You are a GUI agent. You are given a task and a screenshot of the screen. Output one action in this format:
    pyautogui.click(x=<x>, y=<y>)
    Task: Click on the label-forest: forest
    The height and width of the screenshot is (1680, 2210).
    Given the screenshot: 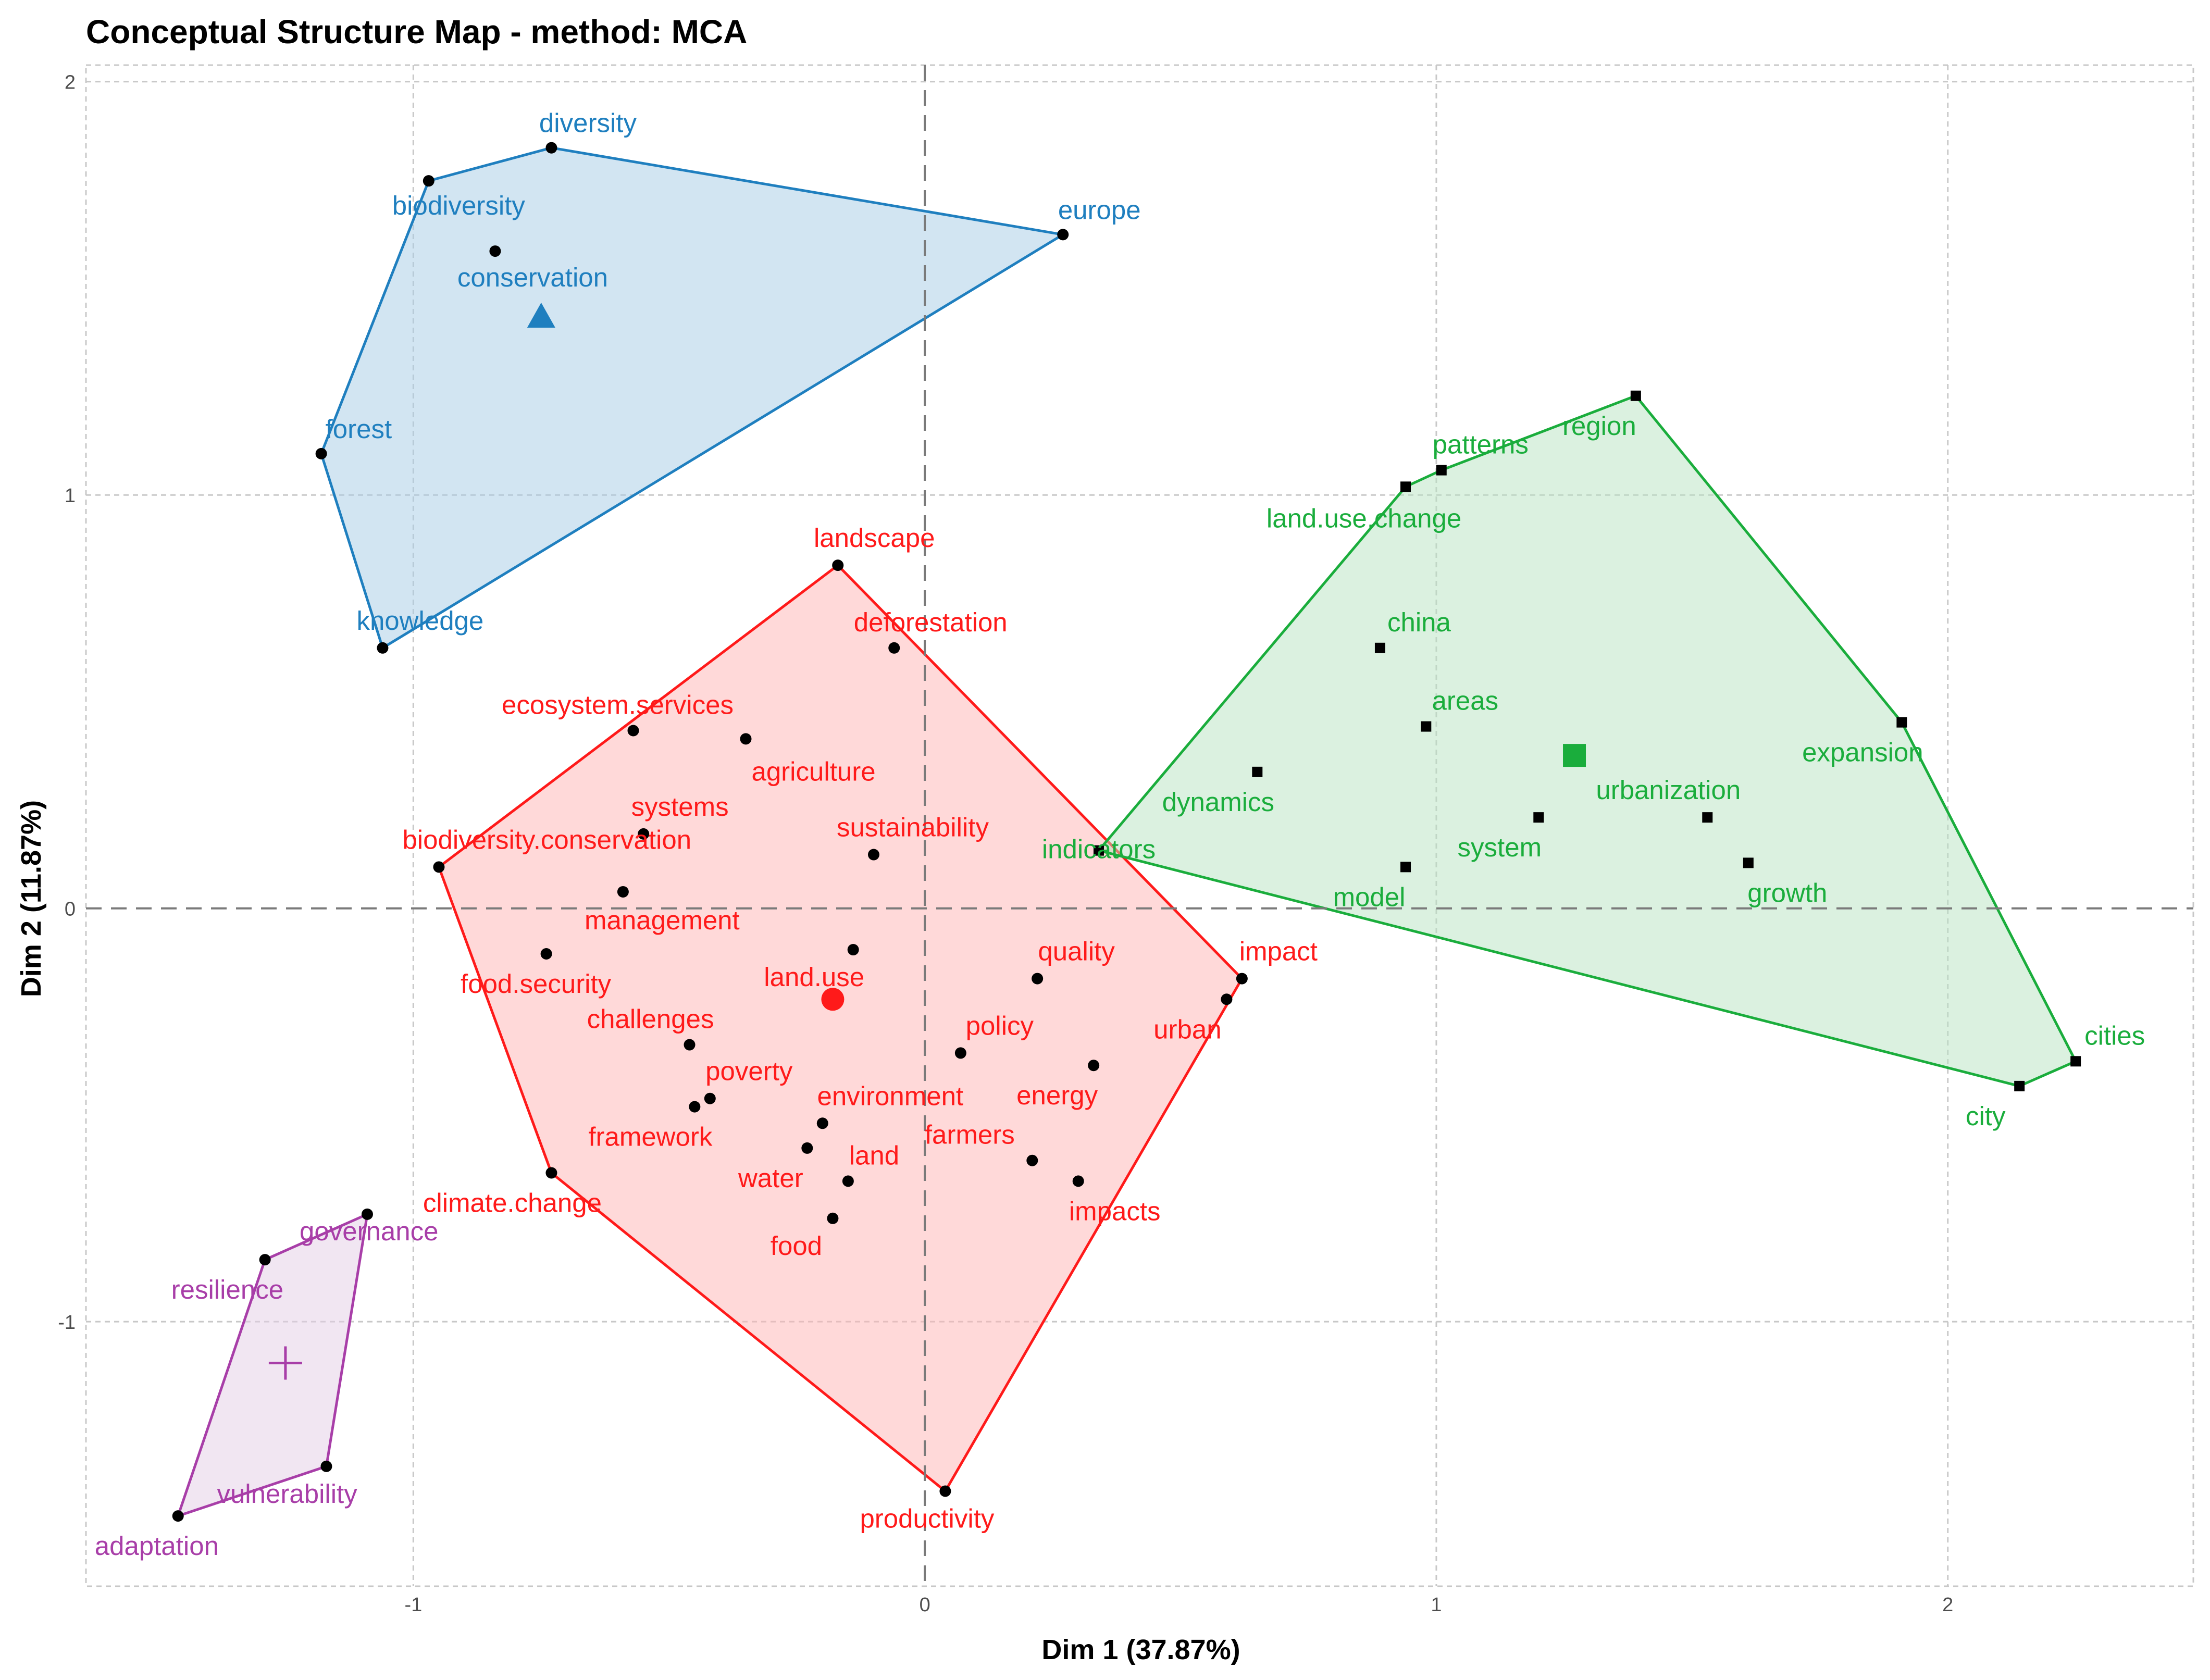 What is the action you would take?
    pyautogui.click(x=359, y=429)
    